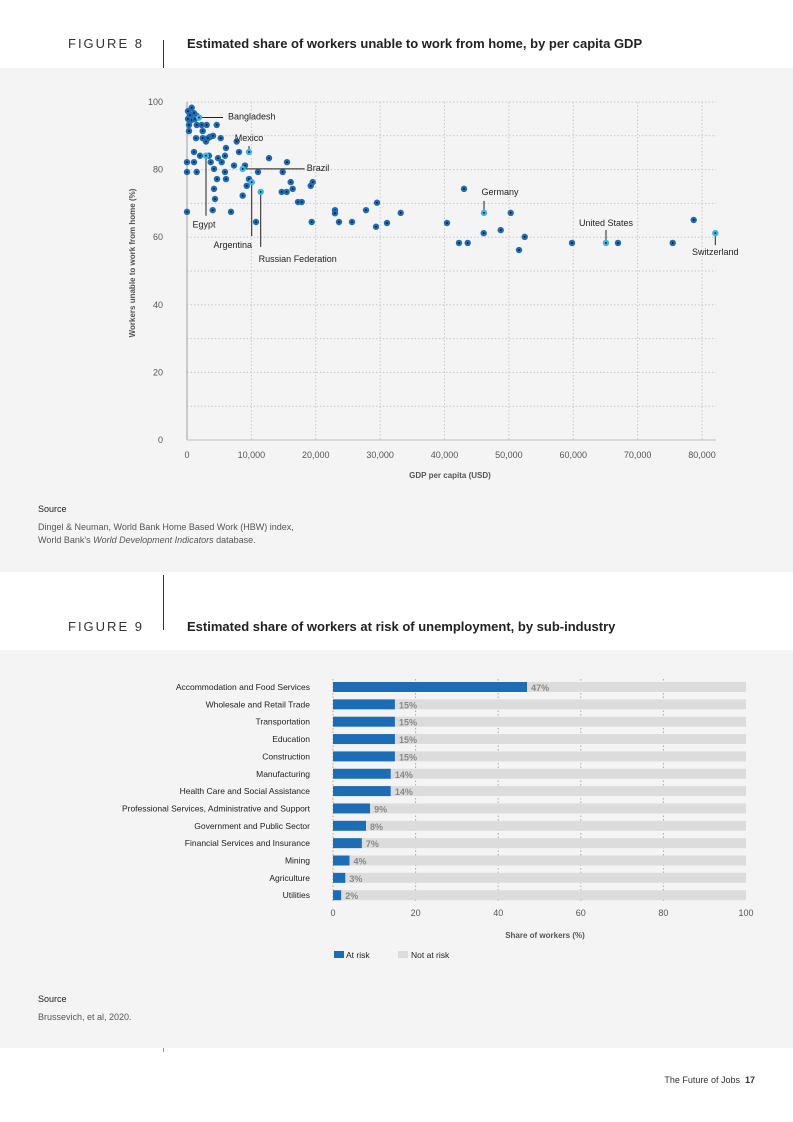  What do you see at coordinates (332, 913) in the screenshot?
I see `x-tick-label: 0` at bounding box center [332, 913].